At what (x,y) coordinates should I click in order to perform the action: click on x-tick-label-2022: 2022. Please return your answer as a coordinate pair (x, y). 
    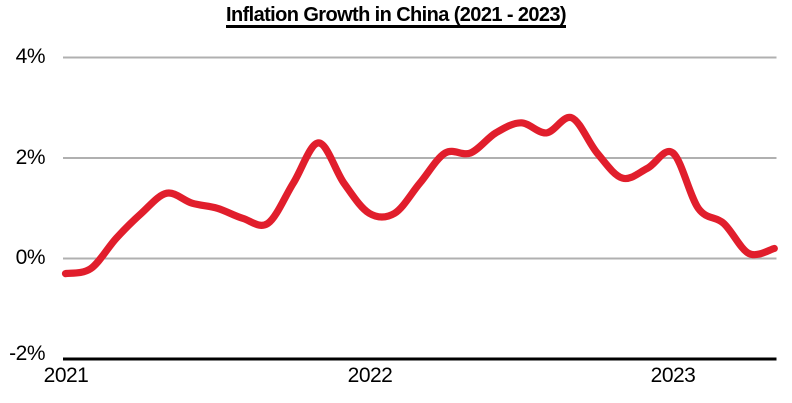
    Looking at the image, I should click on (370, 375).